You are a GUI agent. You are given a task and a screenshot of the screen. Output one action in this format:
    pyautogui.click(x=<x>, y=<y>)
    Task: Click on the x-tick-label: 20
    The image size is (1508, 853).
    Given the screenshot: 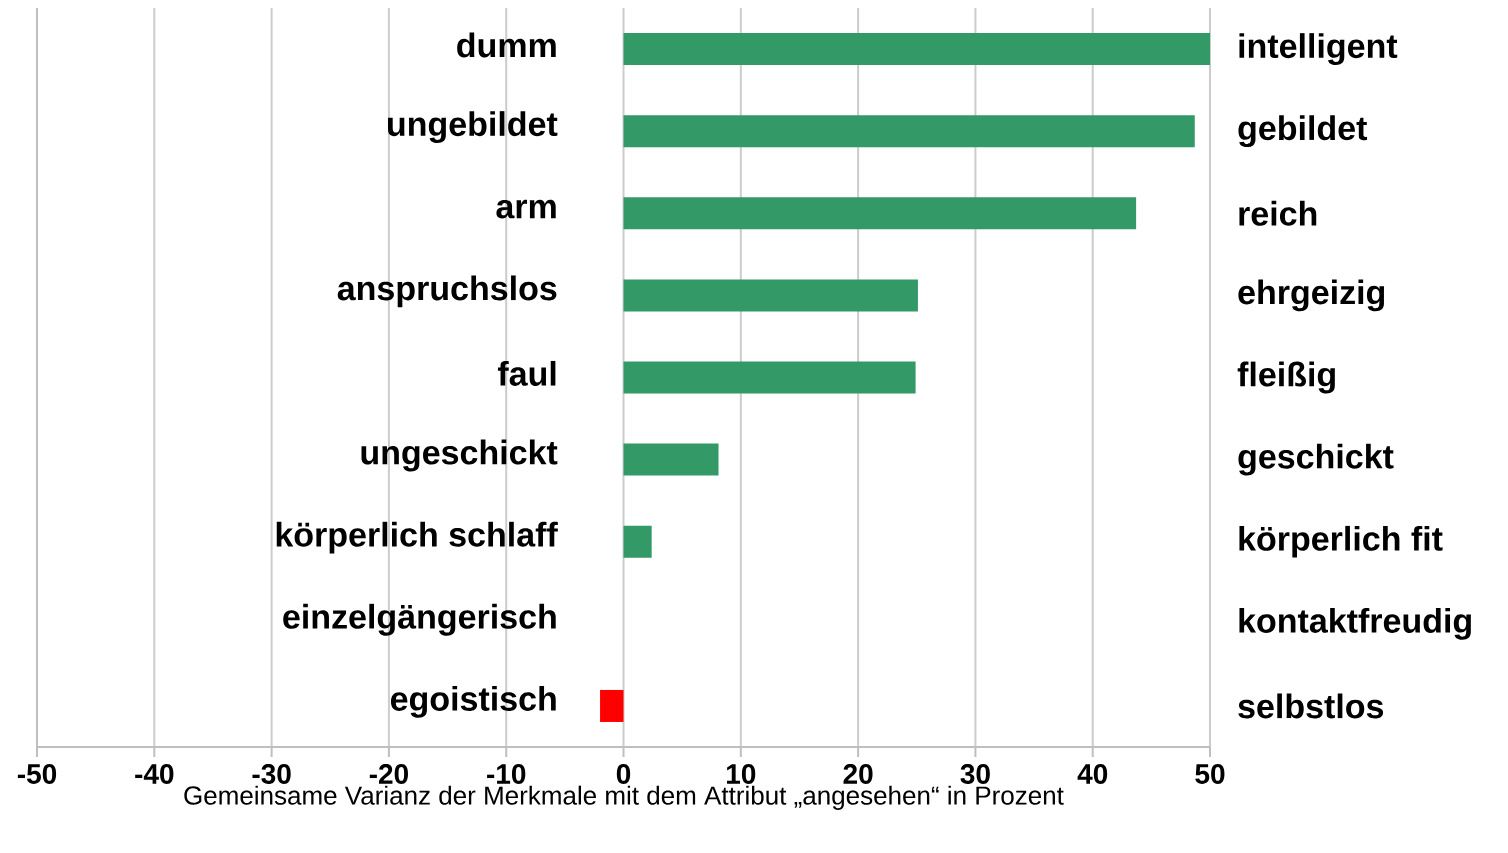 What is the action you would take?
    pyautogui.click(x=858, y=774)
    